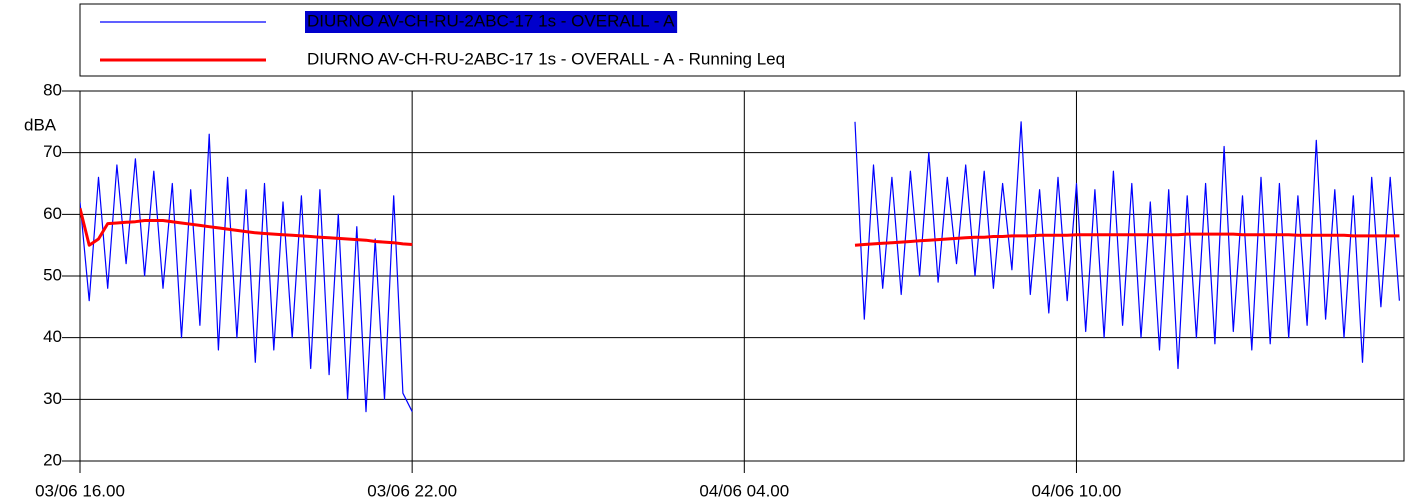  Describe the element at coordinates (52, 151) in the screenshot. I see `y-tick-label: 70` at that location.